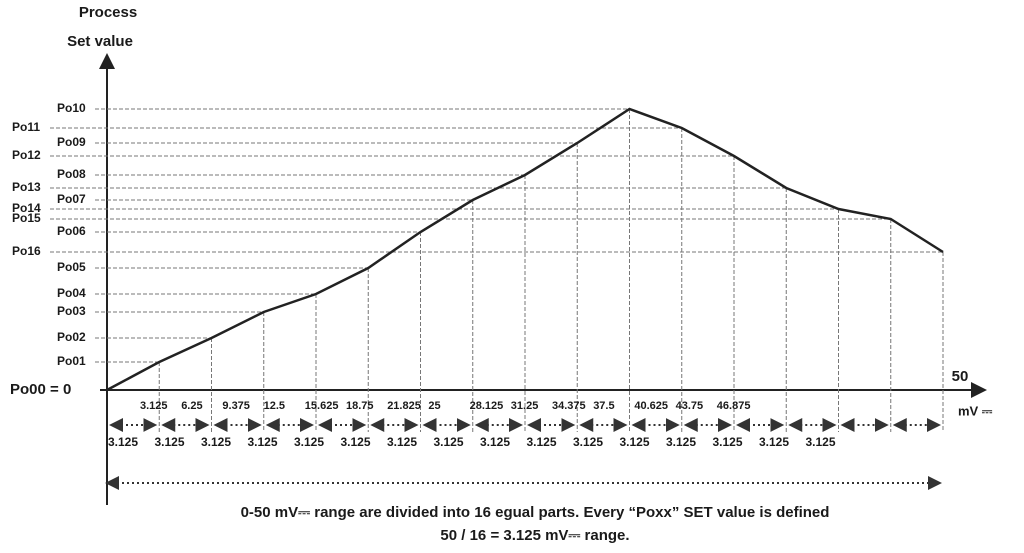 This screenshot has width=1024, height=553. What do you see at coordinates (71, 142) in the screenshot?
I see `level-label: Po09` at bounding box center [71, 142].